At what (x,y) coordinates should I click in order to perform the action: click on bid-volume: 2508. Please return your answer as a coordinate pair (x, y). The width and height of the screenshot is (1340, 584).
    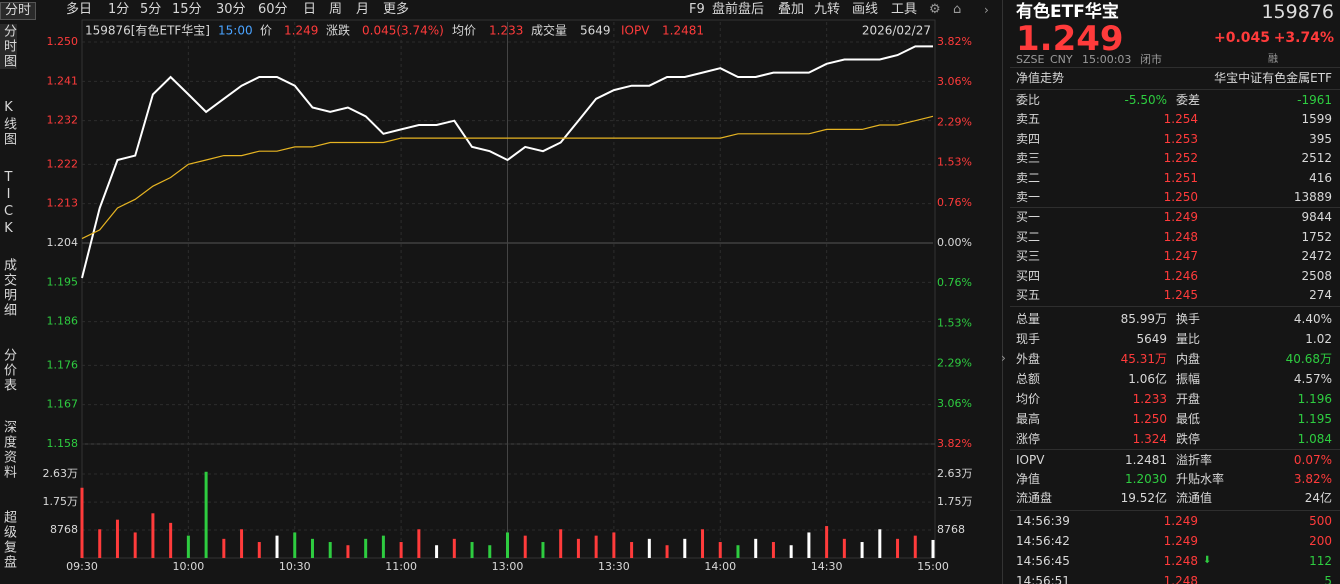
    Looking at the image, I should click on (1316, 275).